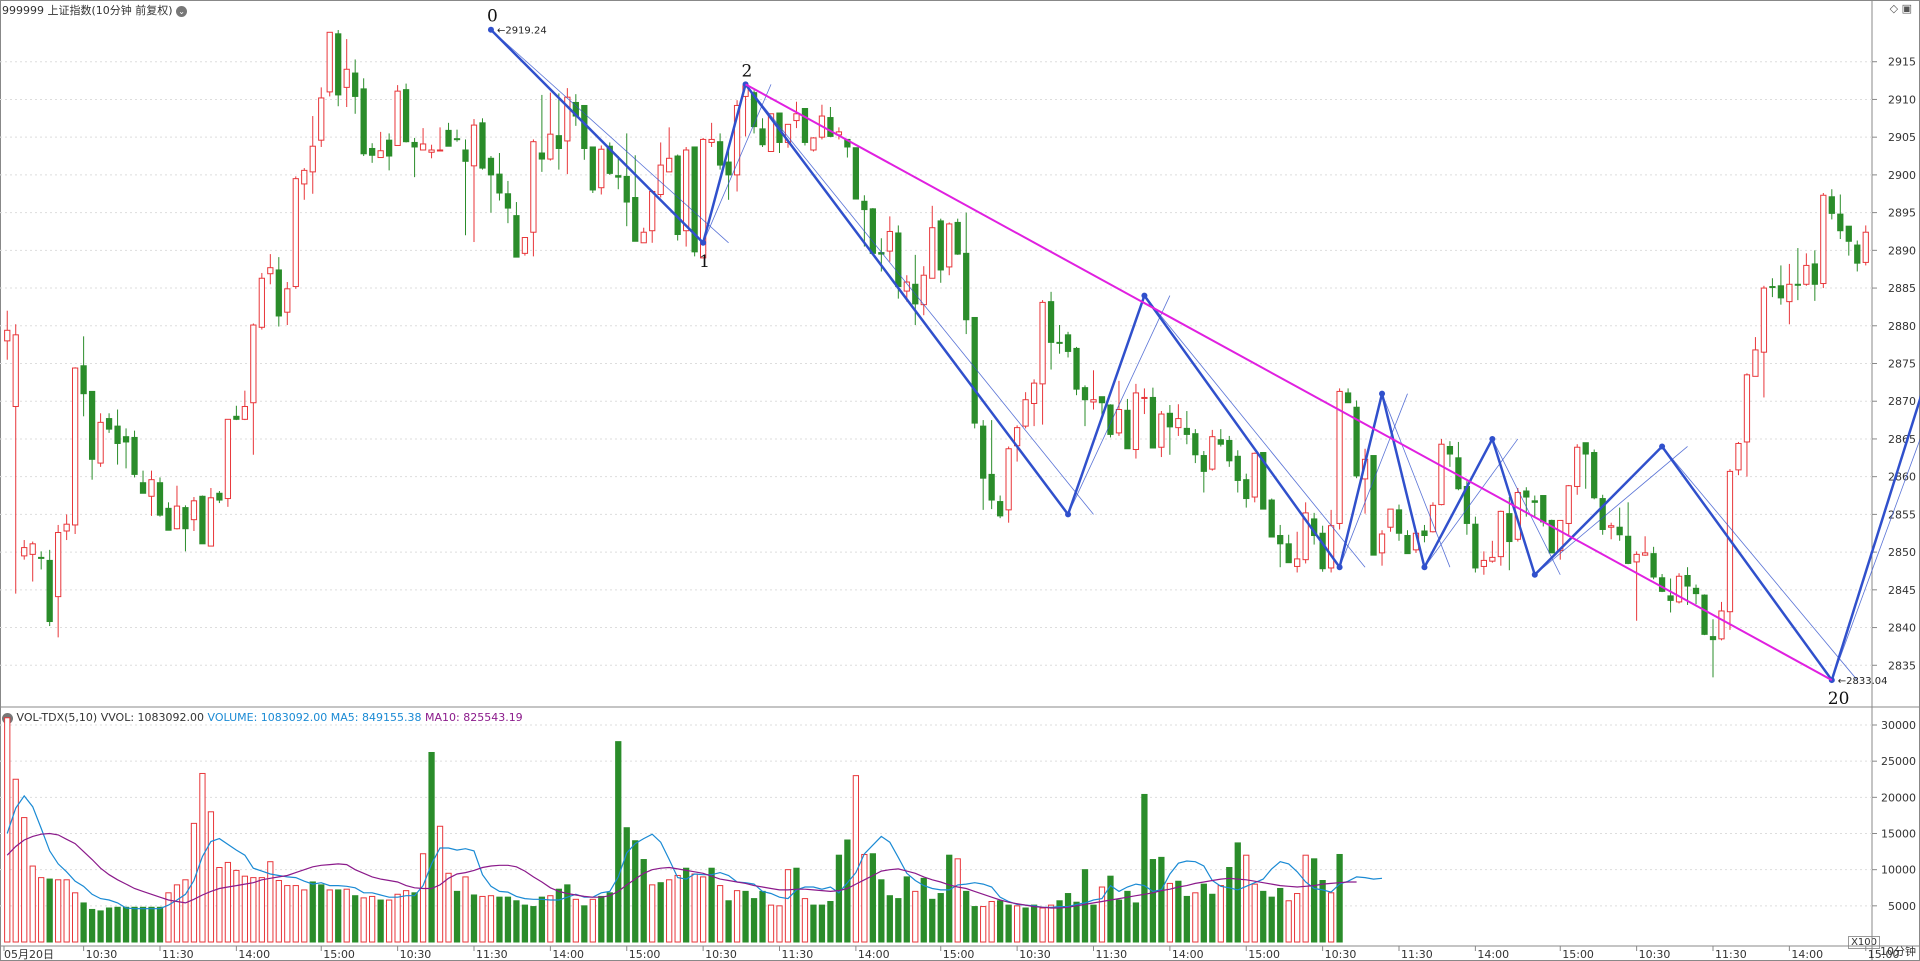 The image size is (1920, 961). What do you see at coordinates (254, 954) in the screenshot?
I see `x-tick-label: 14:00` at bounding box center [254, 954].